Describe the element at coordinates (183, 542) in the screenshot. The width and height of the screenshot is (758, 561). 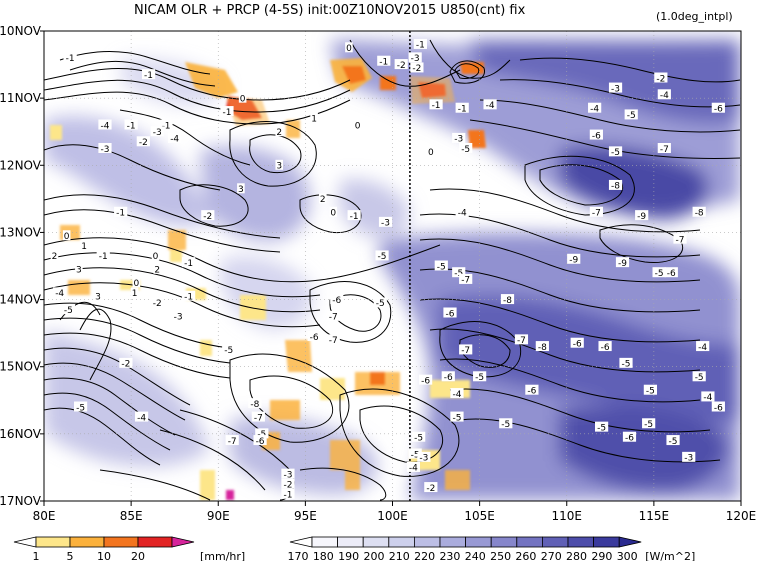
I see `precip-colorbar-high-arrow` at that location.